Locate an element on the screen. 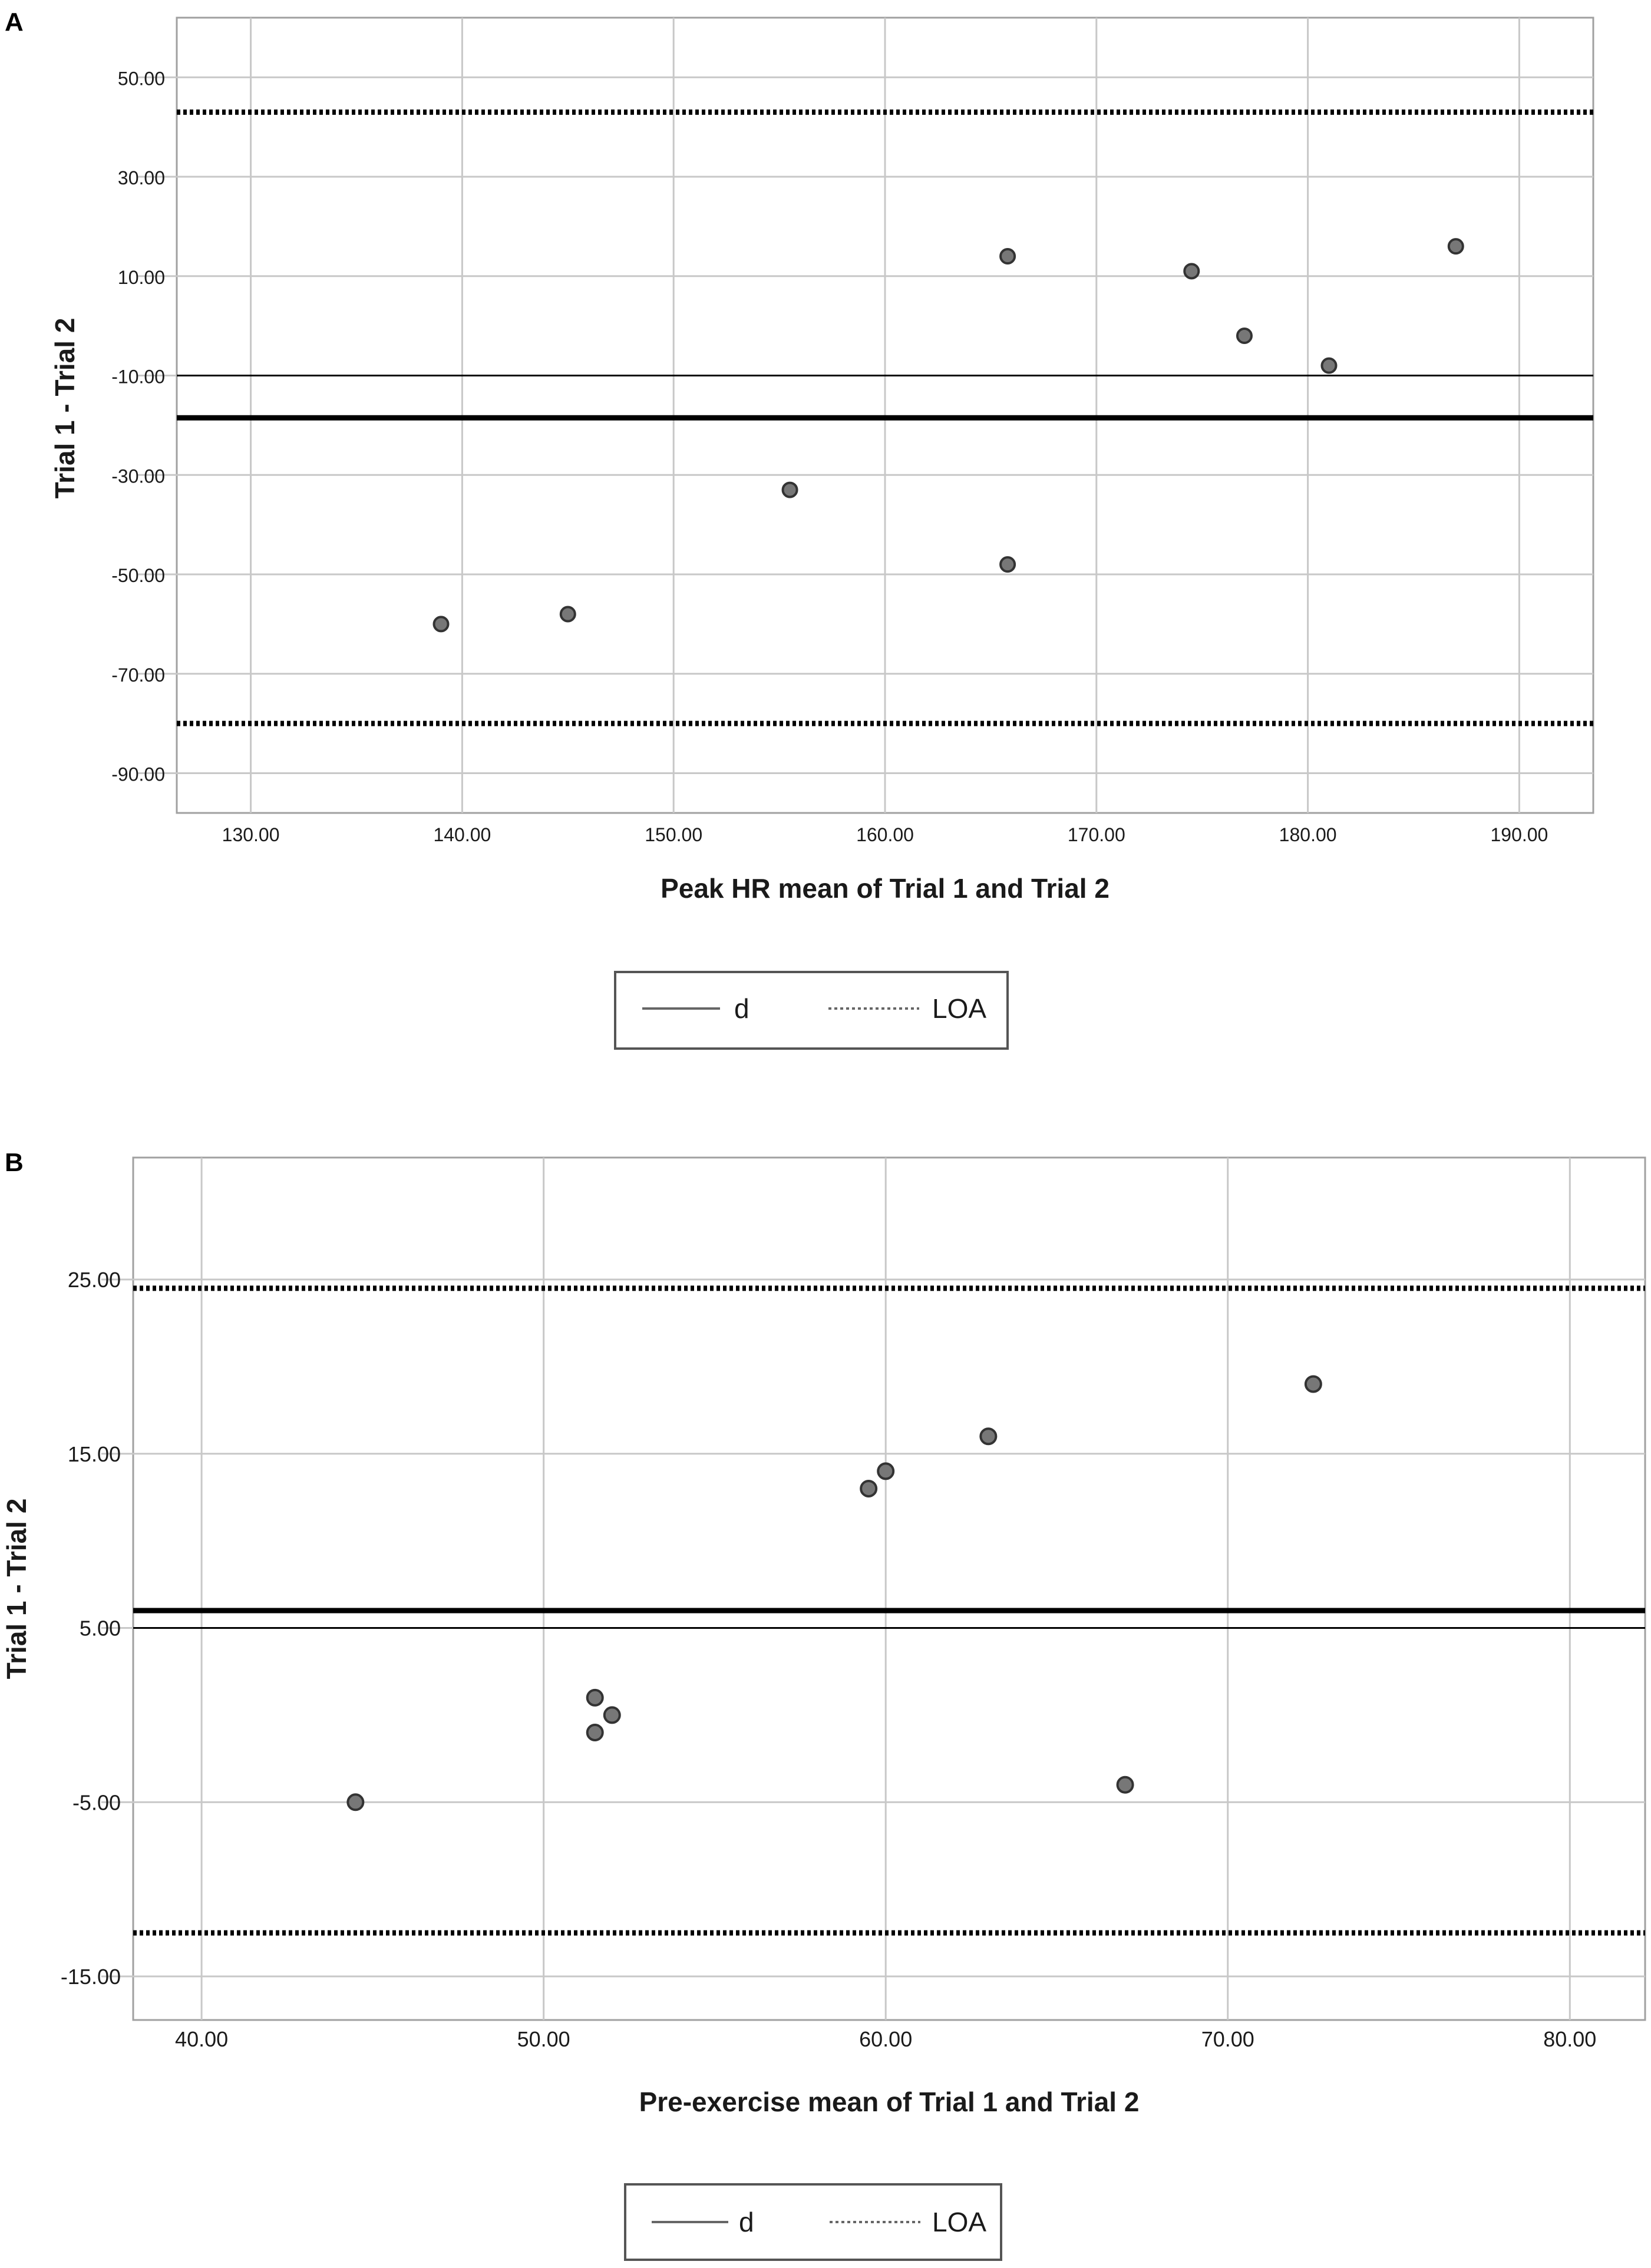 The width and height of the screenshot is (1651, 2268). plot-b-x-tick-label: 60.00 is located at coordinates (885, 2039).